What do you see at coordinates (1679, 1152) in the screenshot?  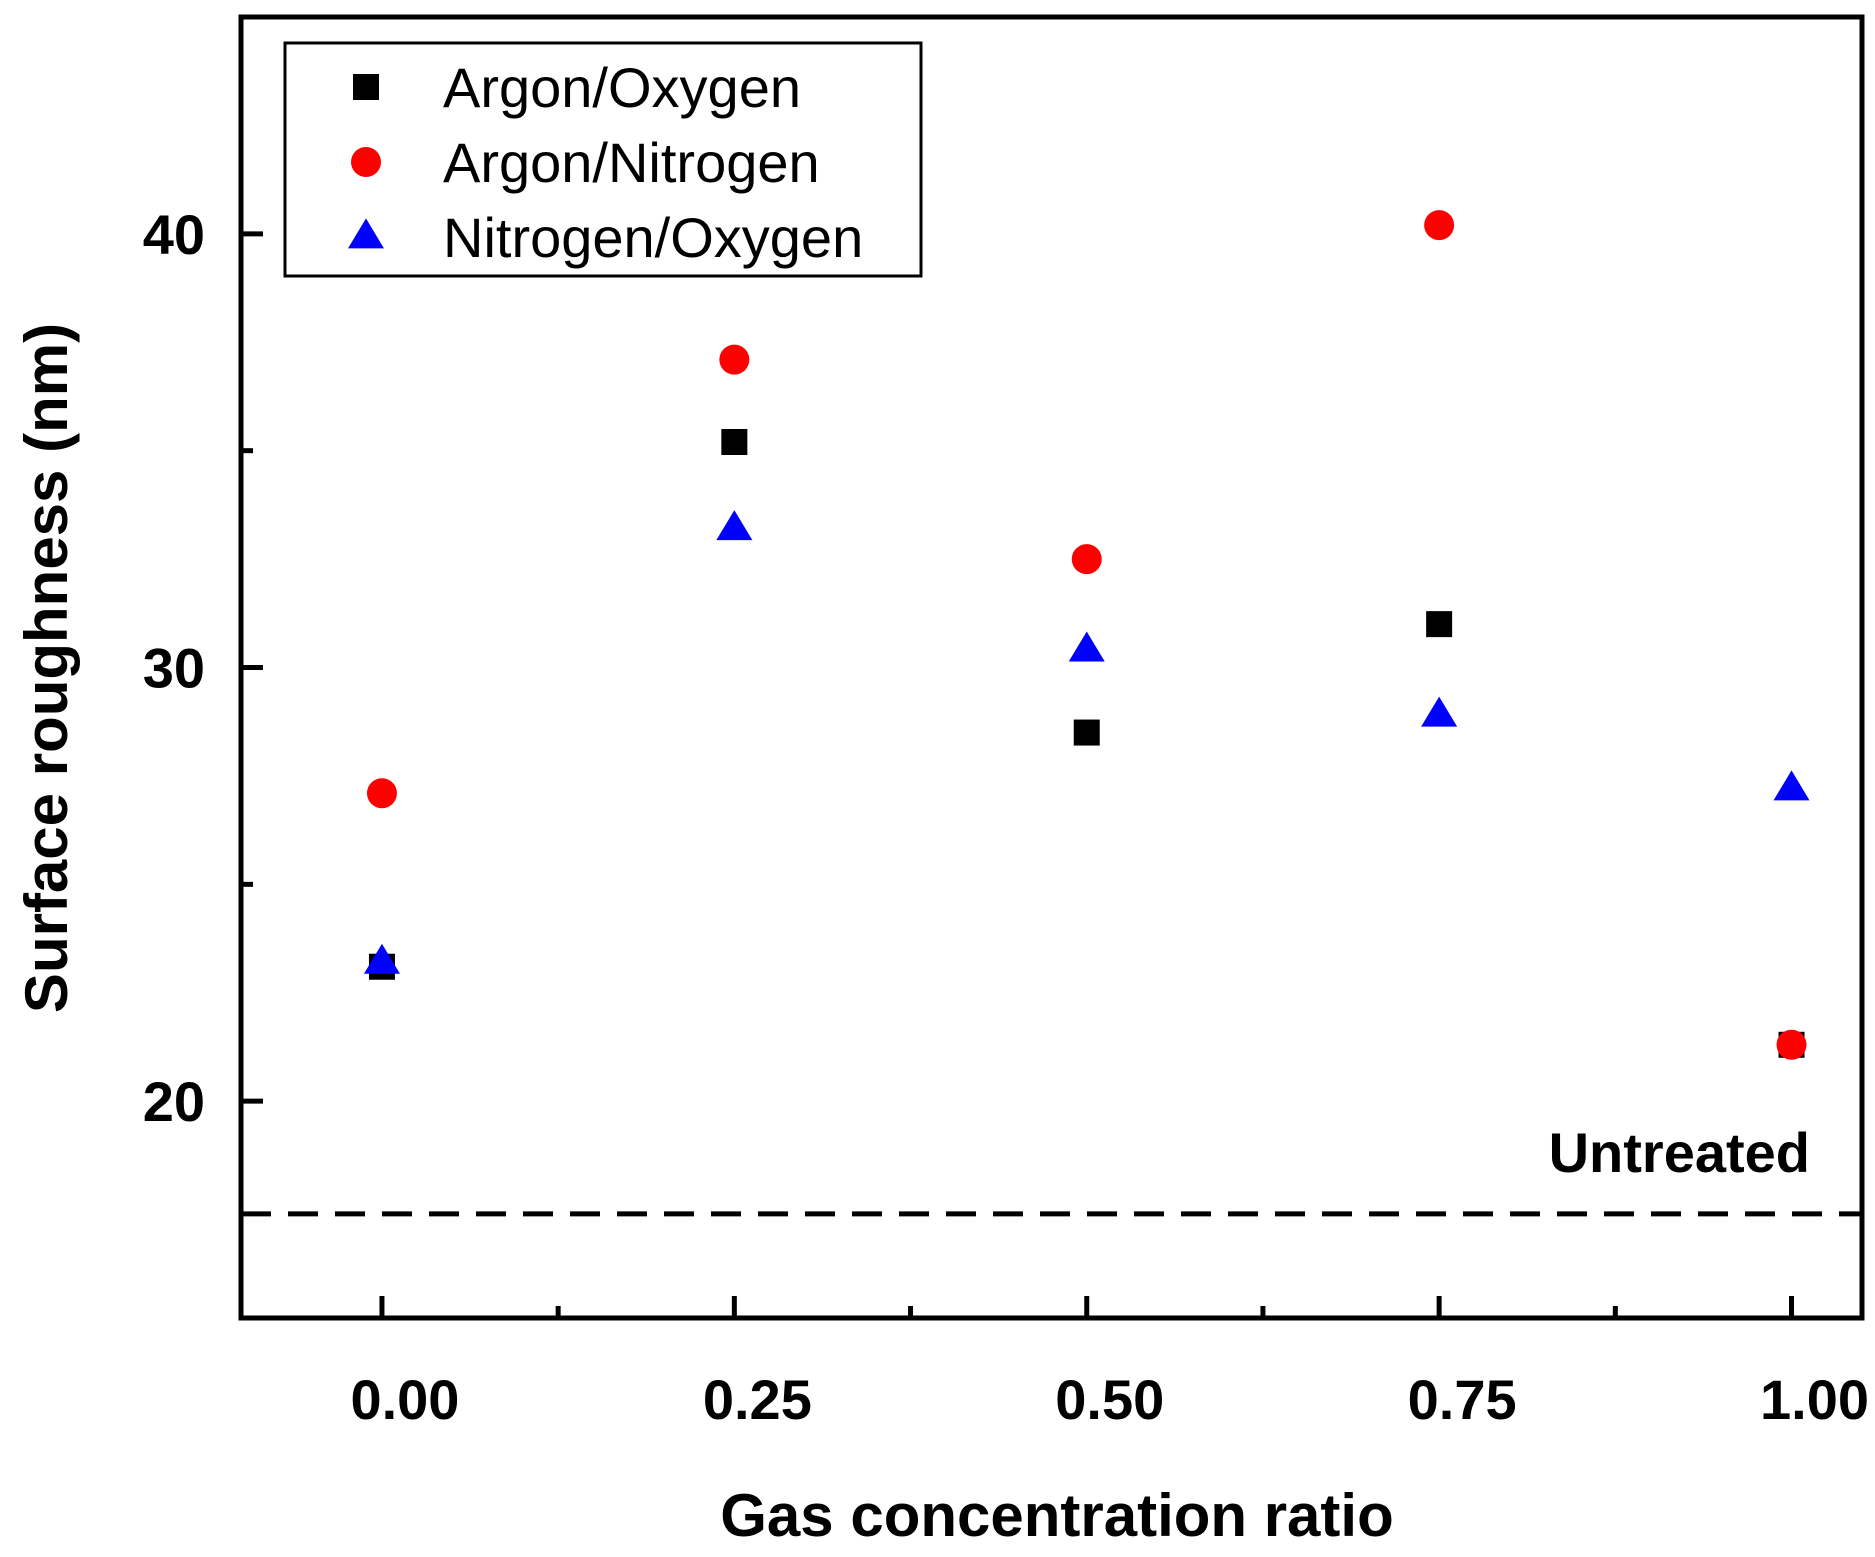 I see `untreated-label: Untreated` at bounding box center [1679, 1152].